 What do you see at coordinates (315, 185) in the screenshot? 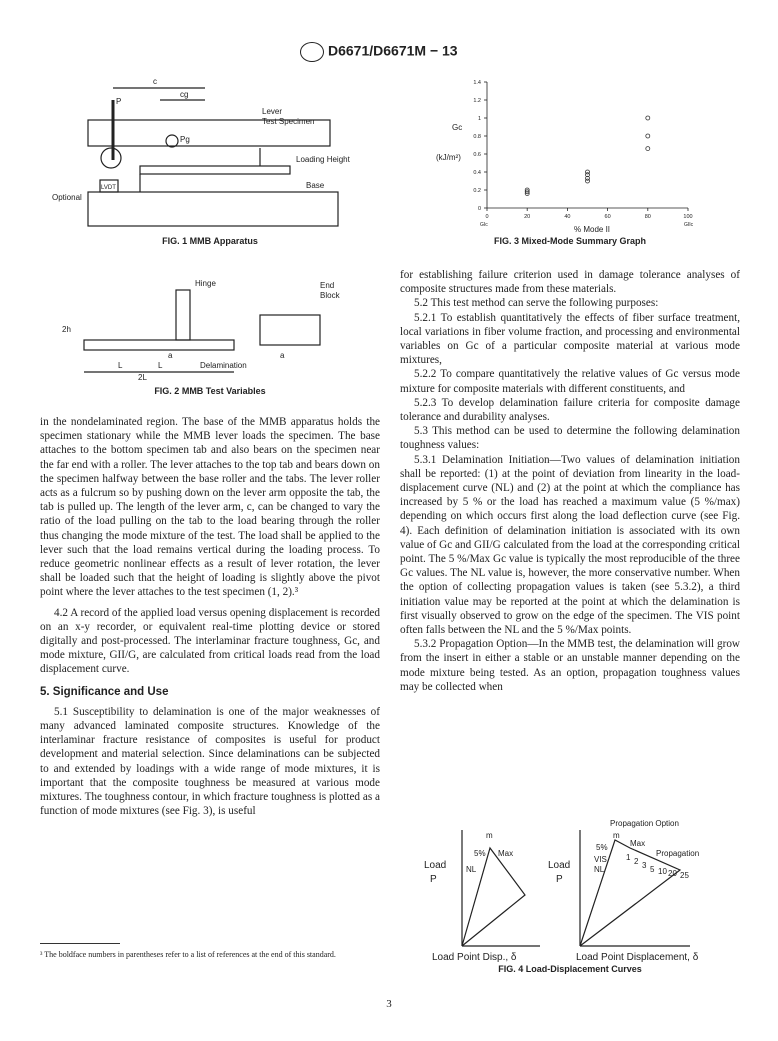
I see `fig1-label: Base` at bounding box center [315, 185].